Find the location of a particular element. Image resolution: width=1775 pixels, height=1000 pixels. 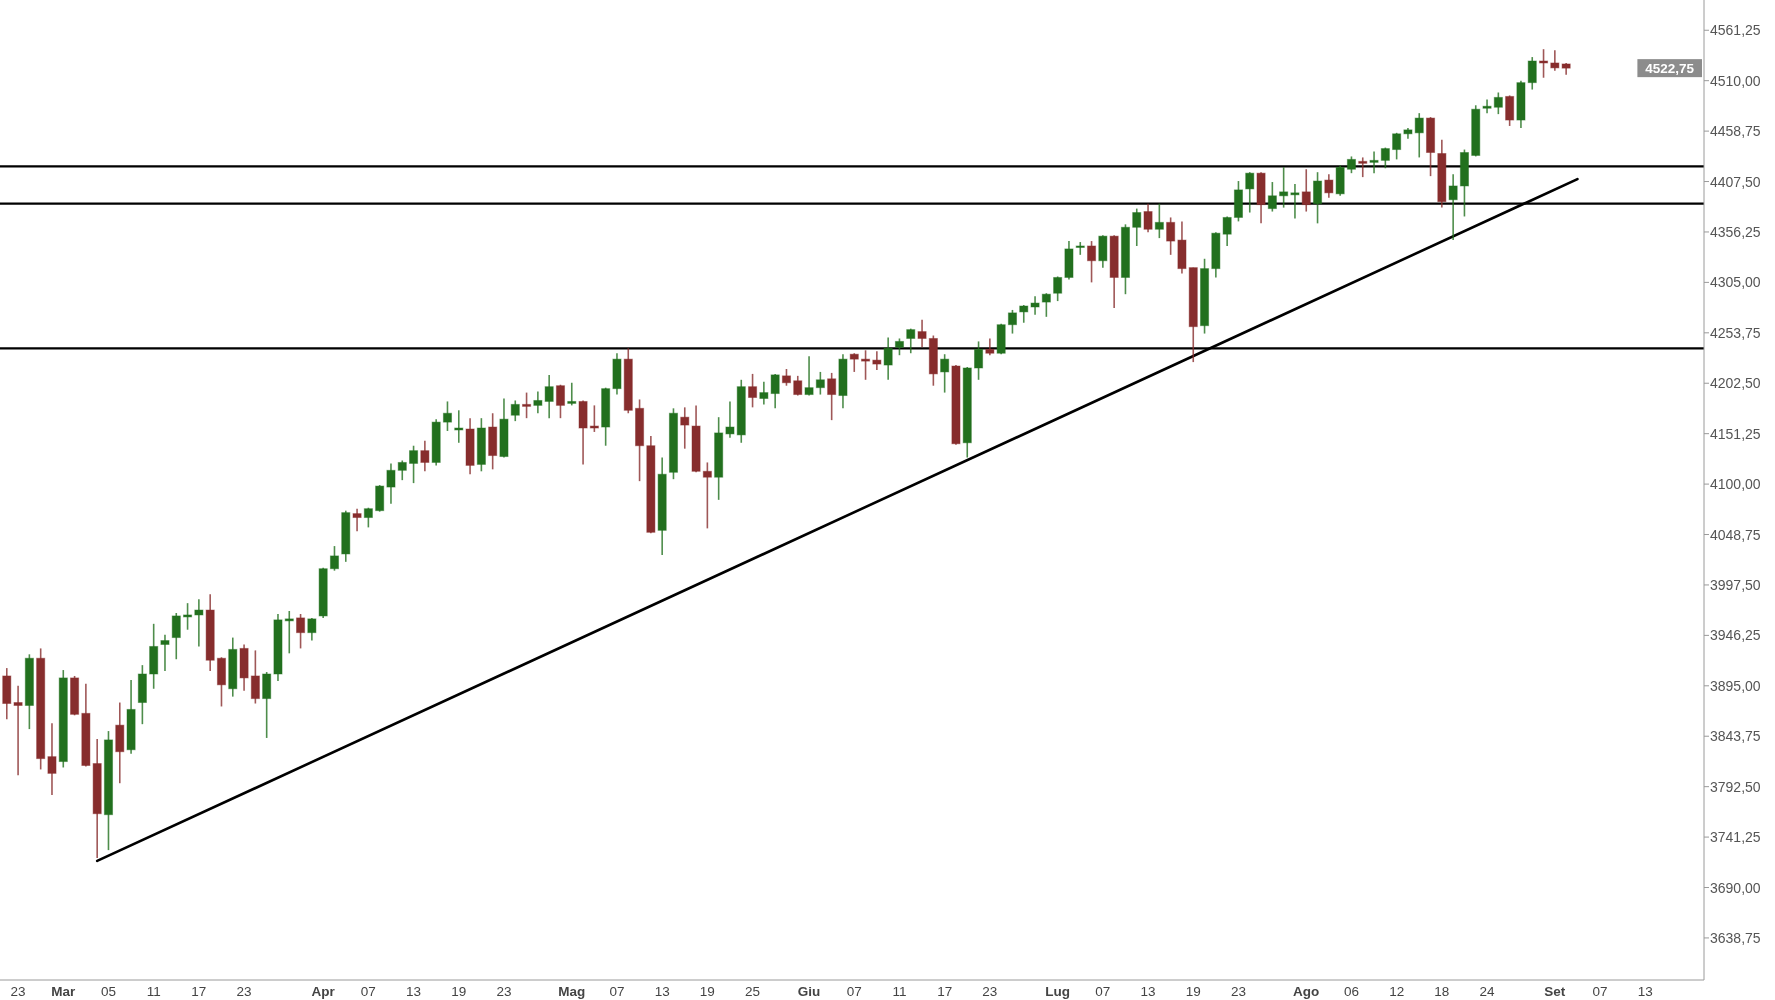

y-tick-label: 4151,25 is located at coordinates (1735, 433).